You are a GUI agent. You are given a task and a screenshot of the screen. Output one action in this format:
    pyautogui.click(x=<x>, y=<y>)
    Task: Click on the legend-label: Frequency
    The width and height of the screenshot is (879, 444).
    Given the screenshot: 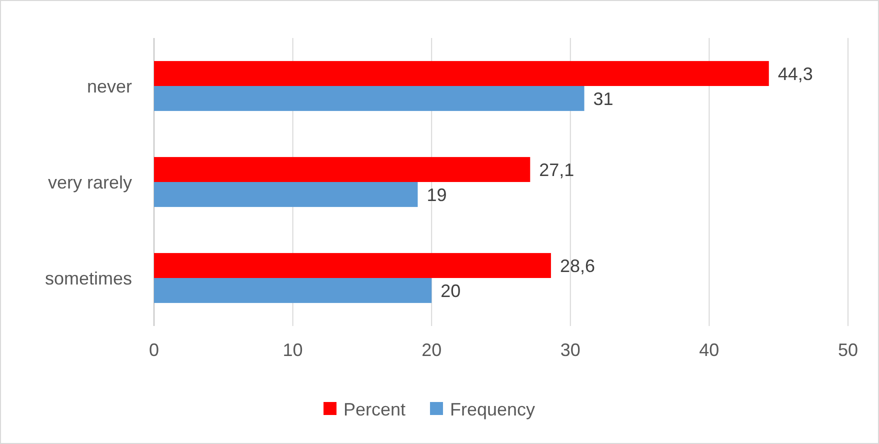 What is the action you would take?
    pyautogui.click(x=493, y=409)
    